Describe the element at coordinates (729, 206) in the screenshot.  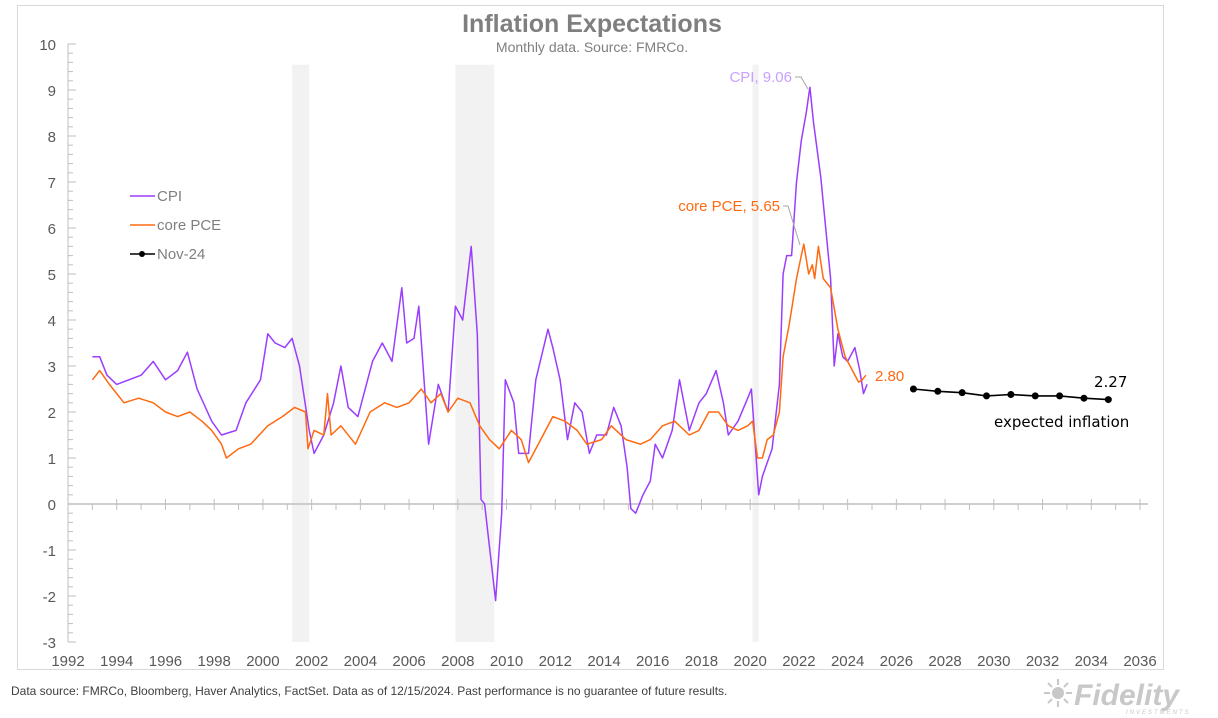
I see `pce-peak-label: core PCE, 5.65` at that location.